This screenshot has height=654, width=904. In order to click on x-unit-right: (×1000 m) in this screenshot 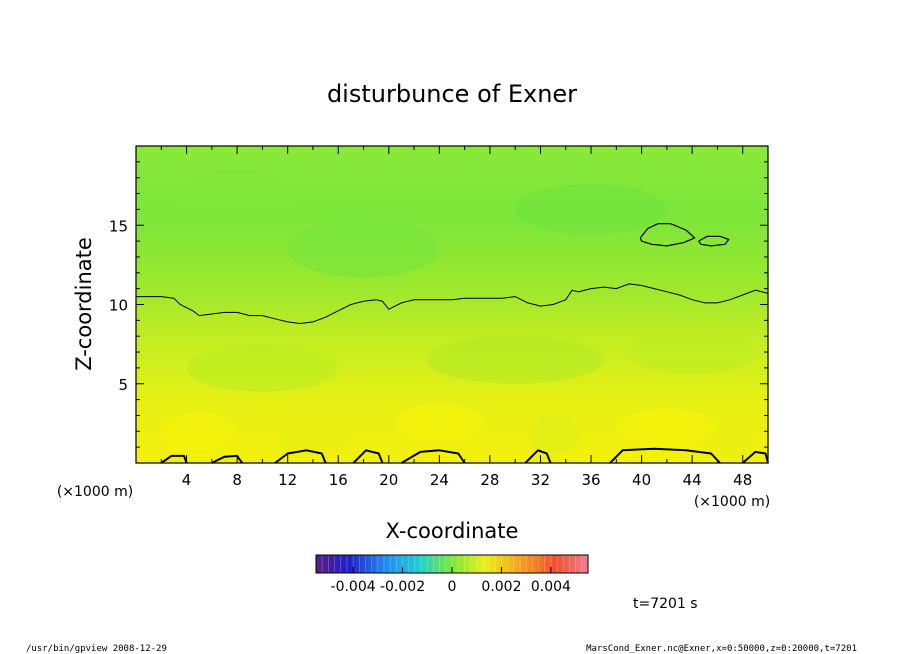, I will do `click(732, 502)`.